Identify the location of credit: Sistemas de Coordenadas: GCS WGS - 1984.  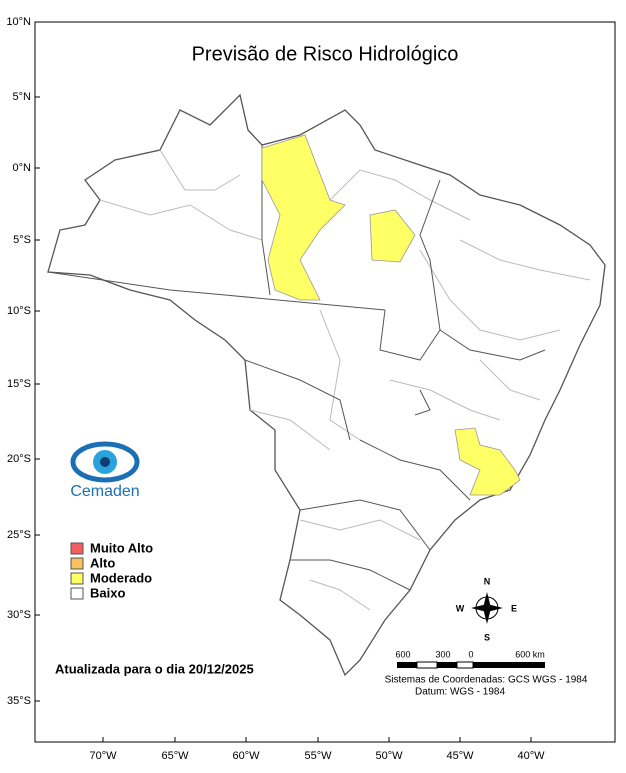
(486, 680).